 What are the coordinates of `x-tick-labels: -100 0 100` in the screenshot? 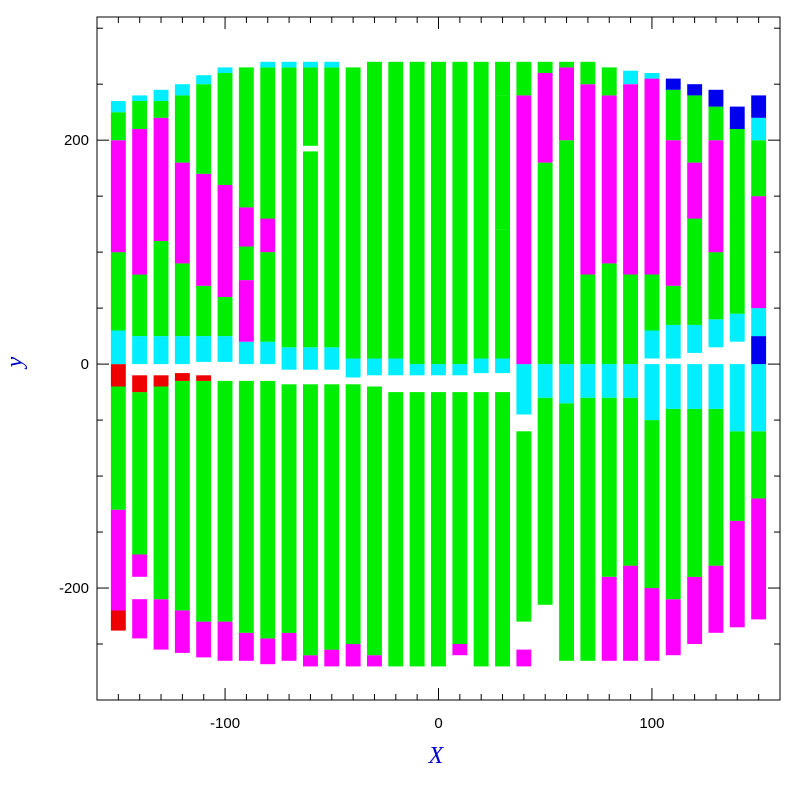 It's located at (437, 723).